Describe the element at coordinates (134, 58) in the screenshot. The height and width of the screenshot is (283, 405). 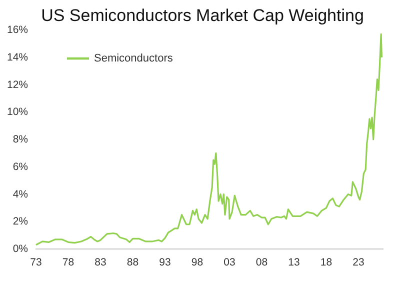
I see `legend-label: Semiconductors` at that location.